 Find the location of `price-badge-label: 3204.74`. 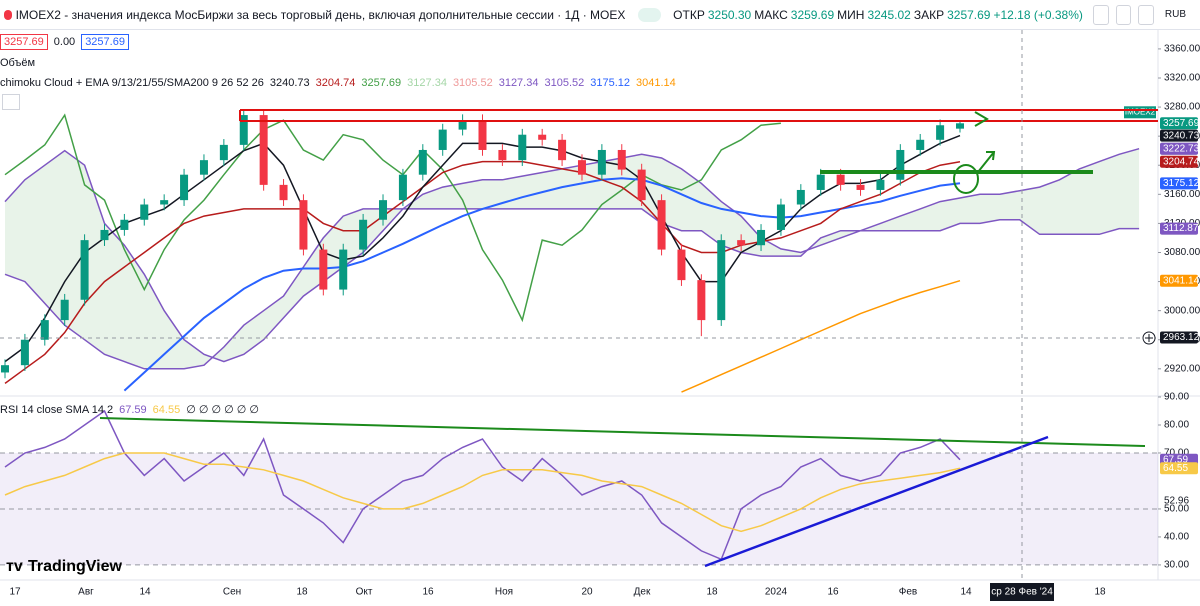

price-badge-label: 3204.74 is located at coordinates (1181, 161).